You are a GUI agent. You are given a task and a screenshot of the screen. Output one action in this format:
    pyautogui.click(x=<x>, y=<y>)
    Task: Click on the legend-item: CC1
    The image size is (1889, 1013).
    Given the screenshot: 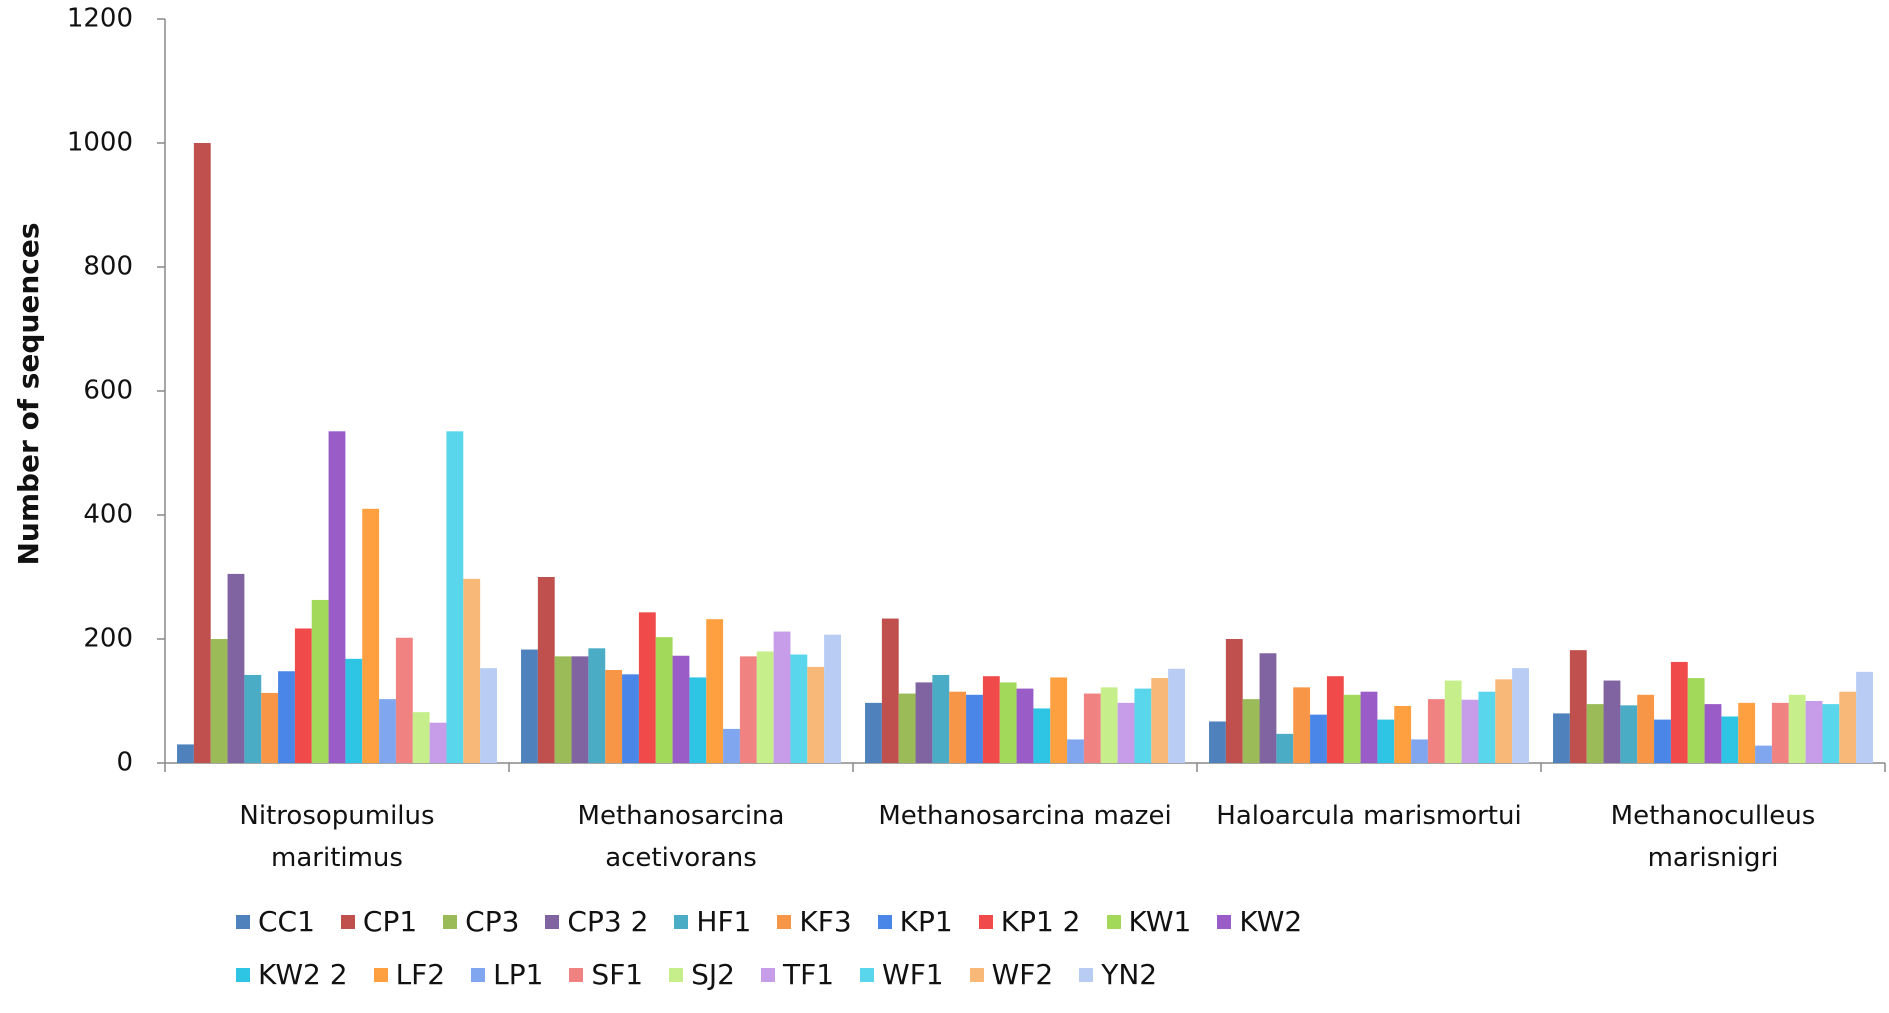 What is the action you would take?
    pyautogui.click(x=275, y=921)
    